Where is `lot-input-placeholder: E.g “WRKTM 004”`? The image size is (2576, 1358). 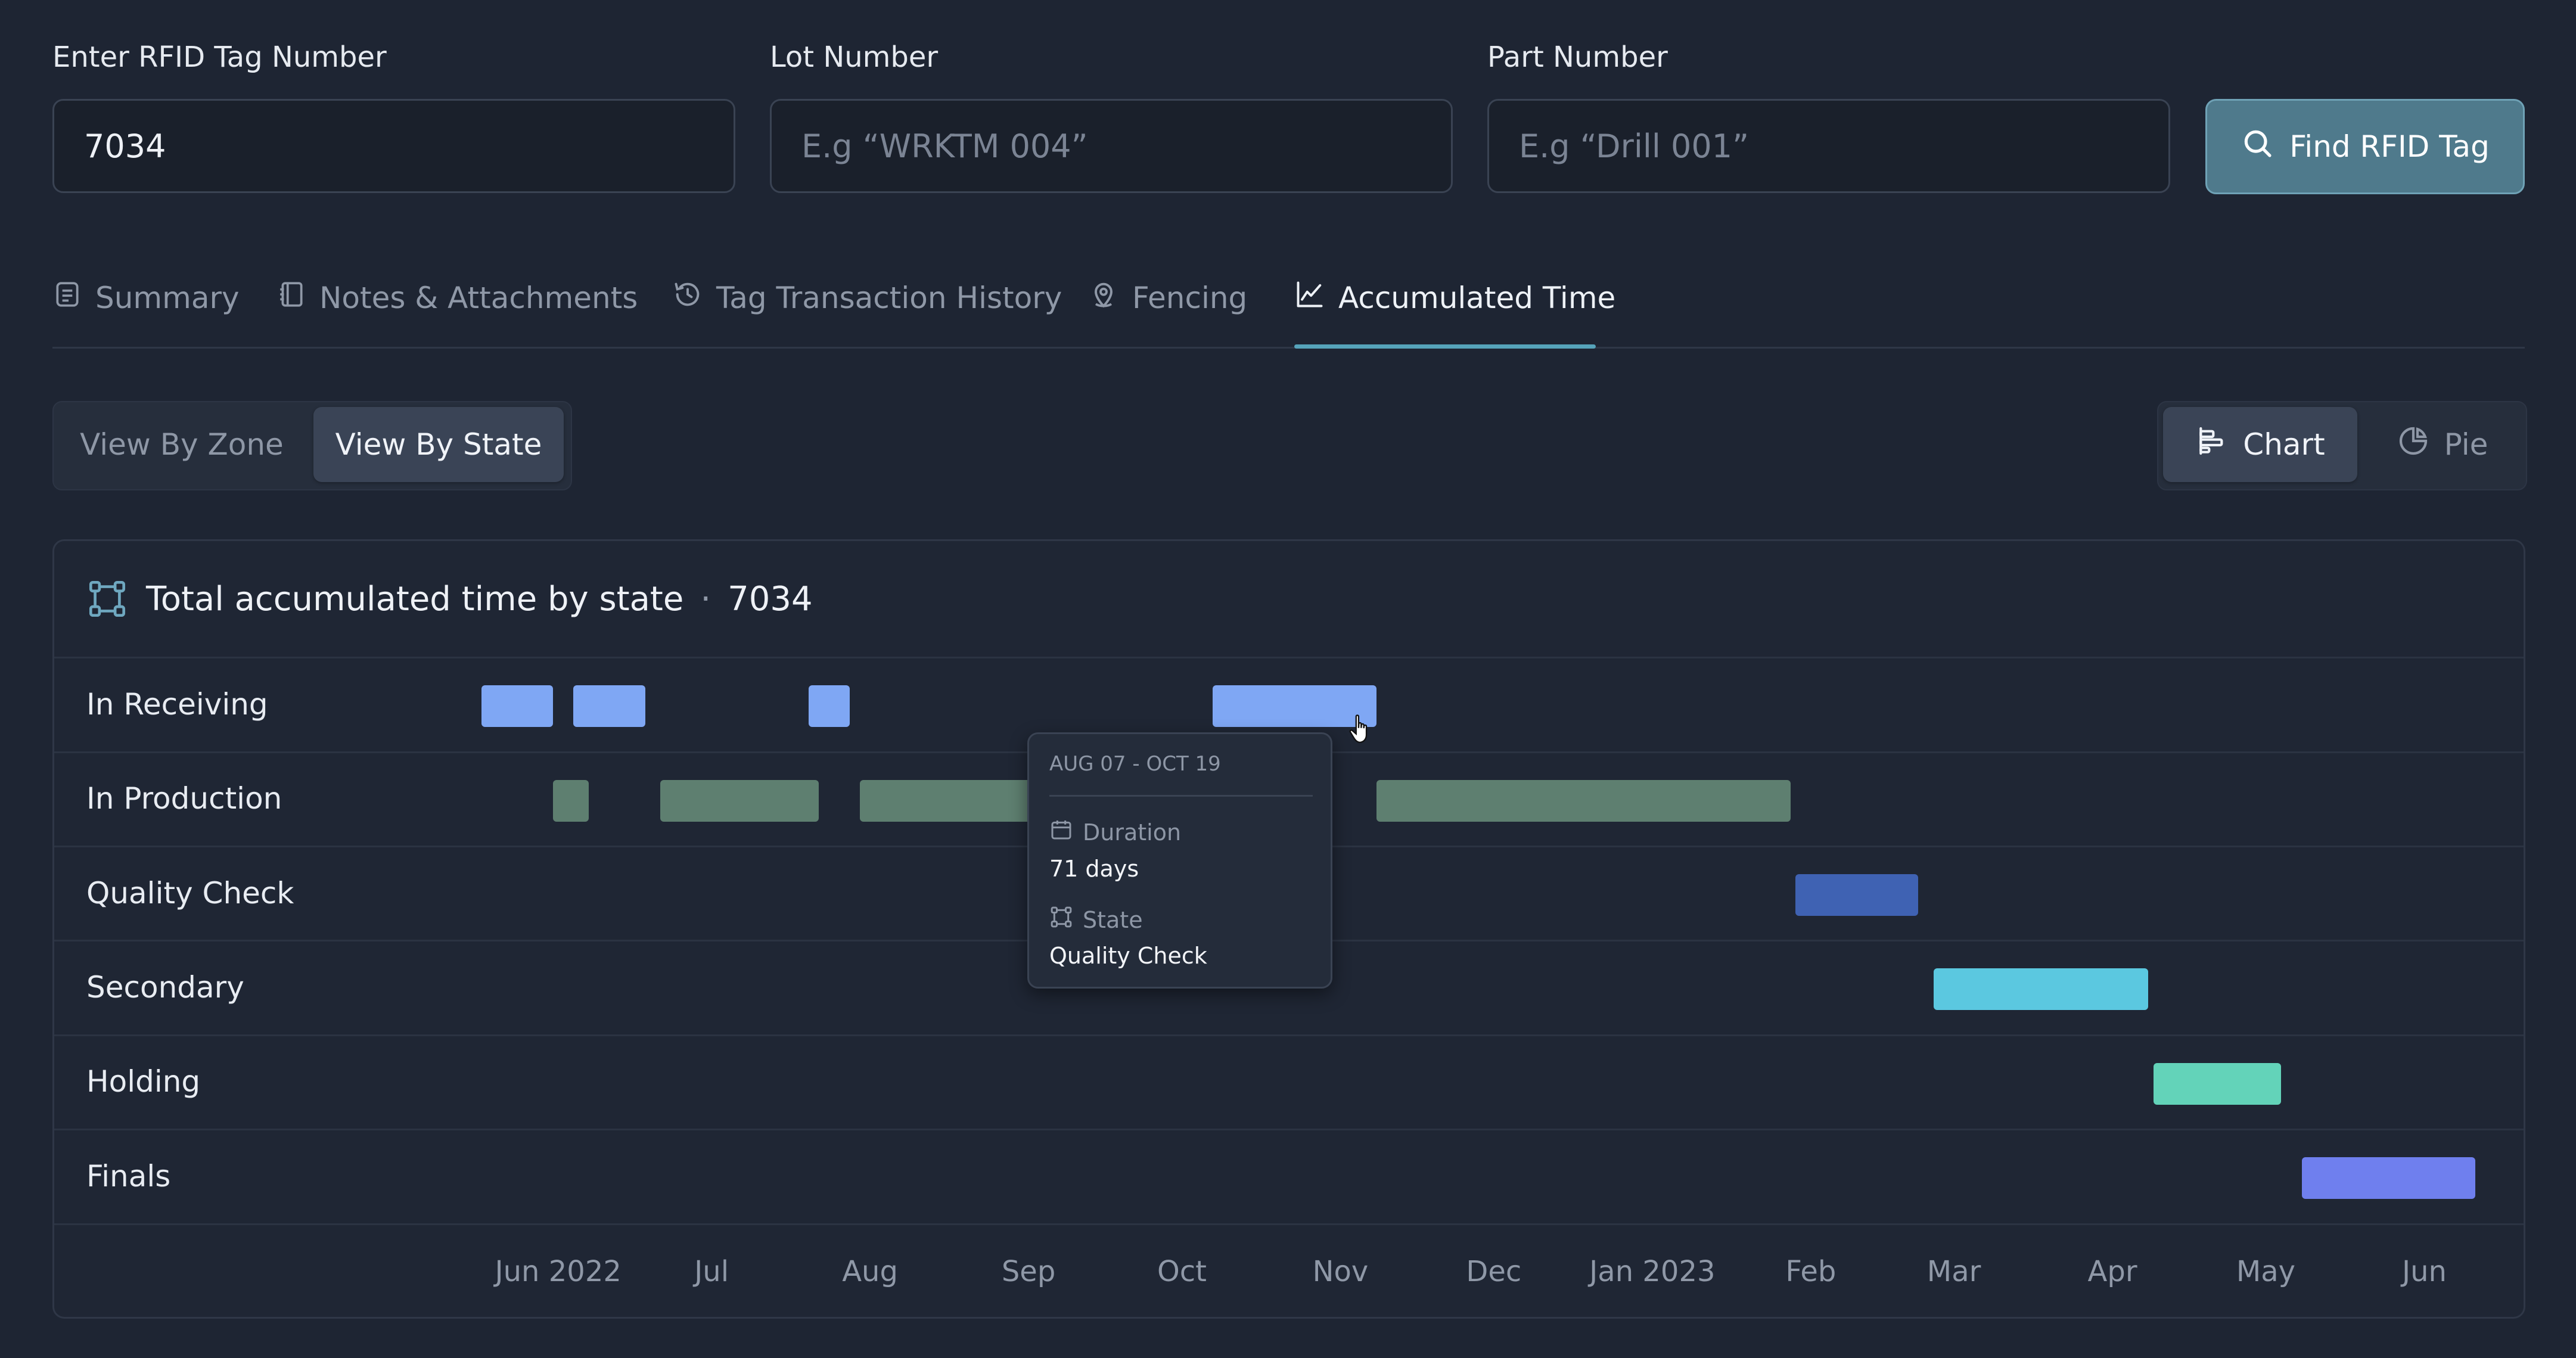
lot-input-placeholder: E.g “WRKTM 004” is located at coordinates (944, 146).